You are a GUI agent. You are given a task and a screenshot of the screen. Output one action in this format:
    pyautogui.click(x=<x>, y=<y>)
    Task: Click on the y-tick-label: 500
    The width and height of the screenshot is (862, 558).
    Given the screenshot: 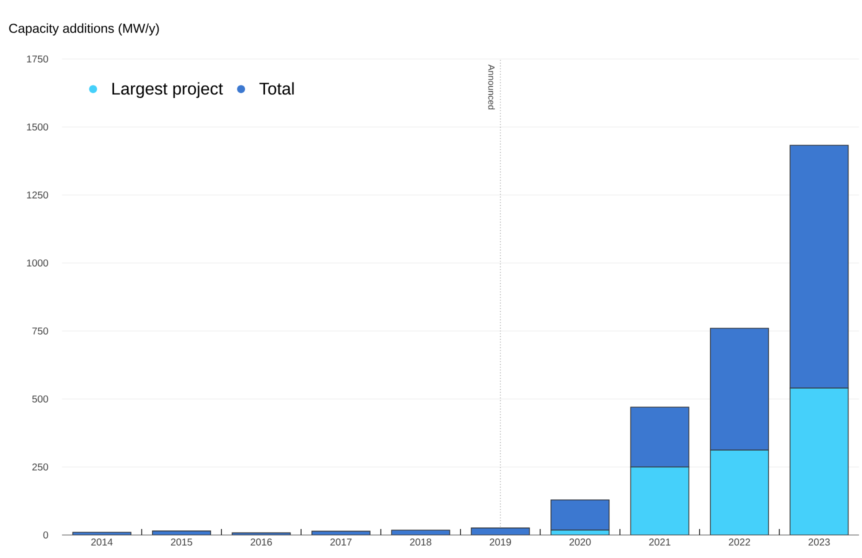 What is the action you would take?
    pyautogui.click(x=40, y=399)
    